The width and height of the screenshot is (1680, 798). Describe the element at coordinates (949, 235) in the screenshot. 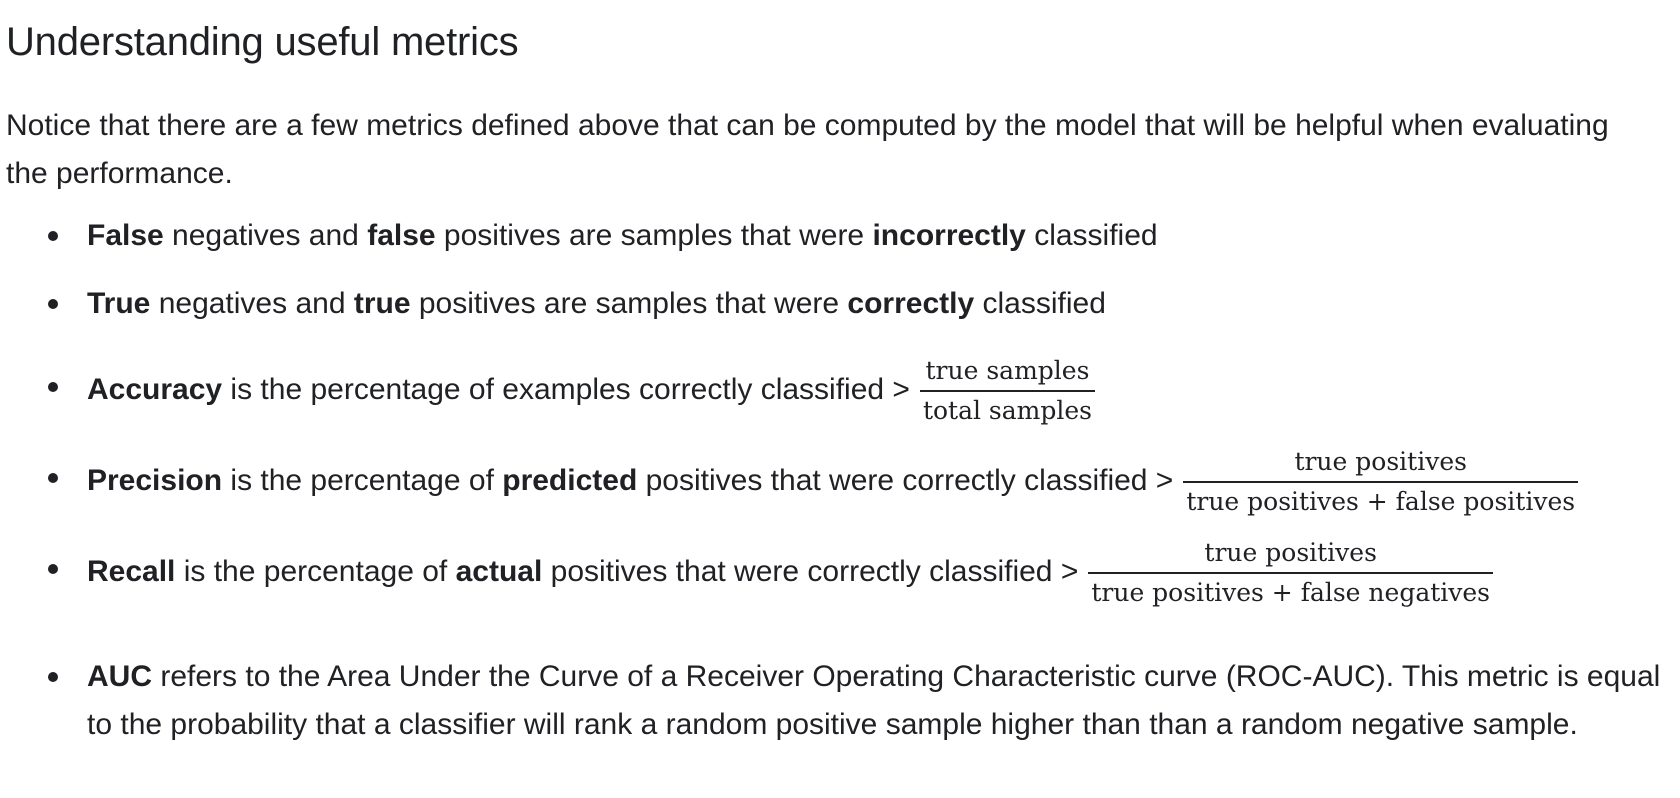

I see `bold-term: incorrectly` at that location.